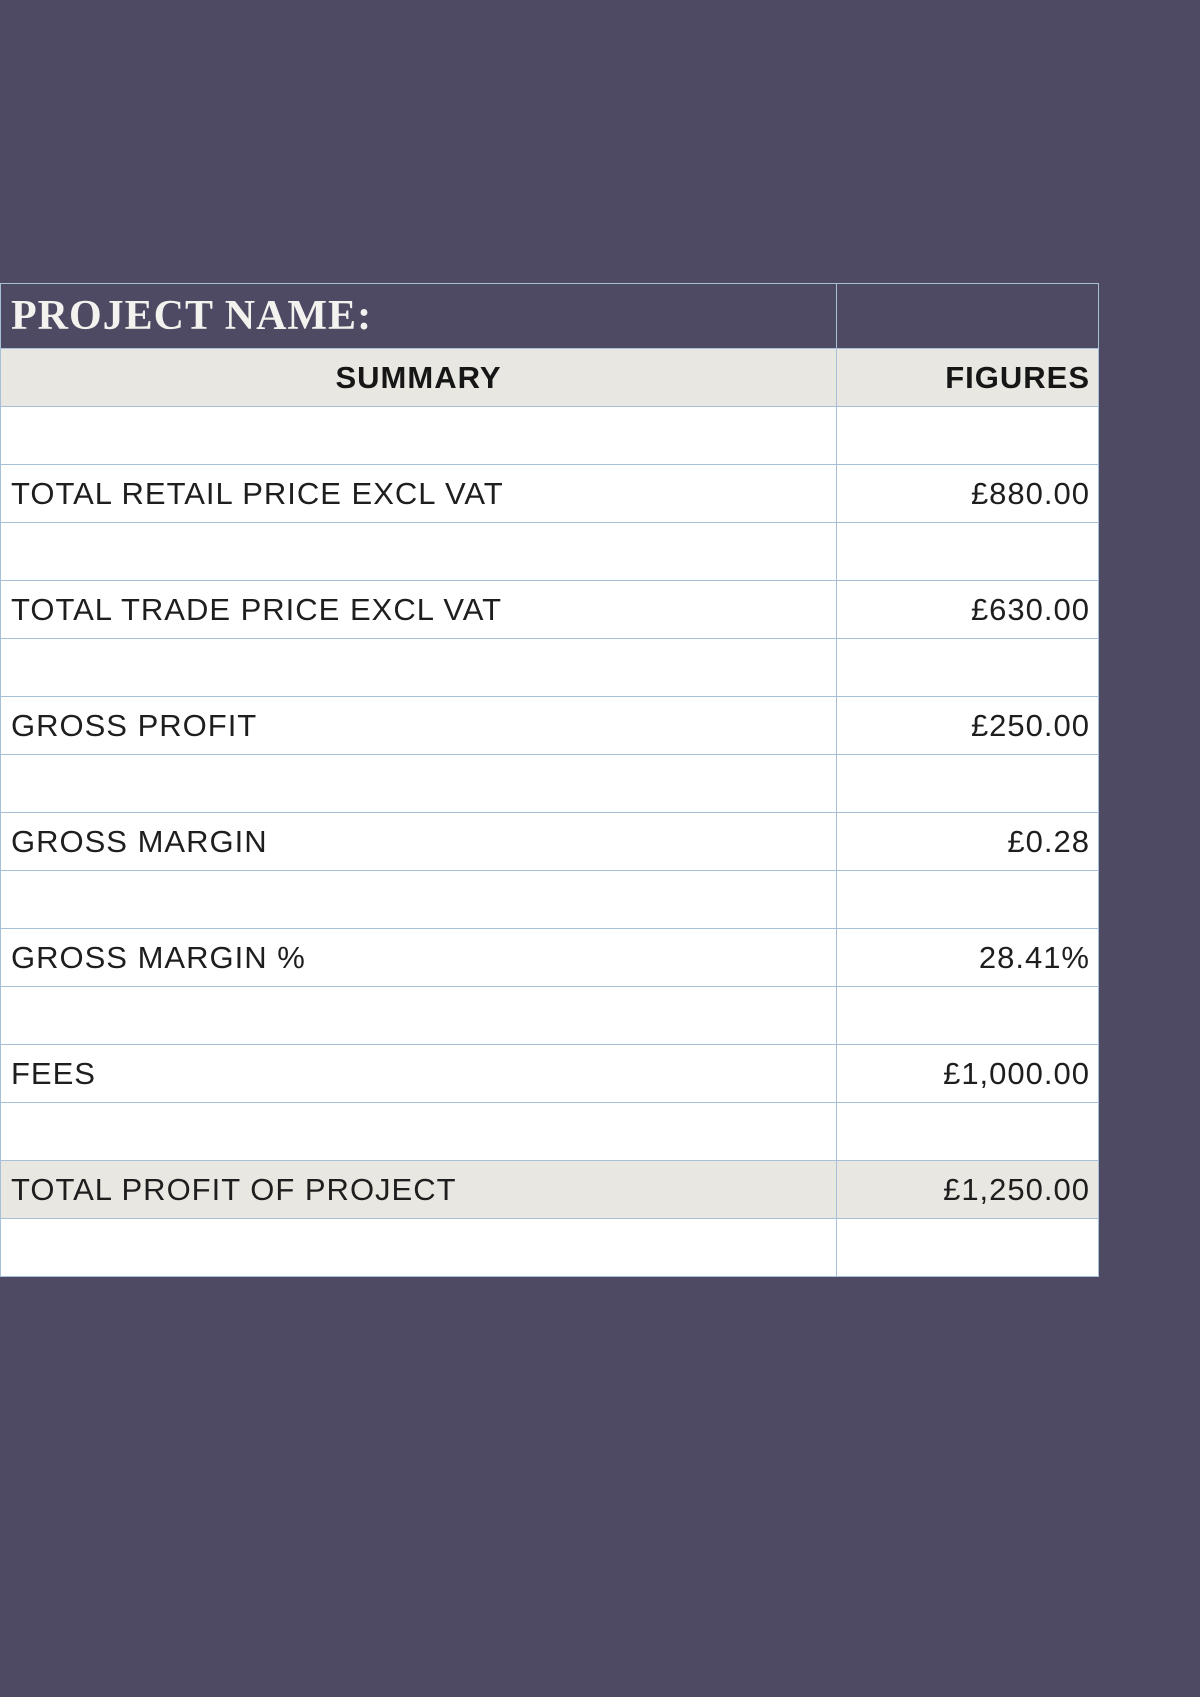  What do you see at coordinates (418, 493) in the screenshot?
I see `row-label-cell: TOTAL RETAIL PRICE EXCL VAT` at bounding box center [418, 493].